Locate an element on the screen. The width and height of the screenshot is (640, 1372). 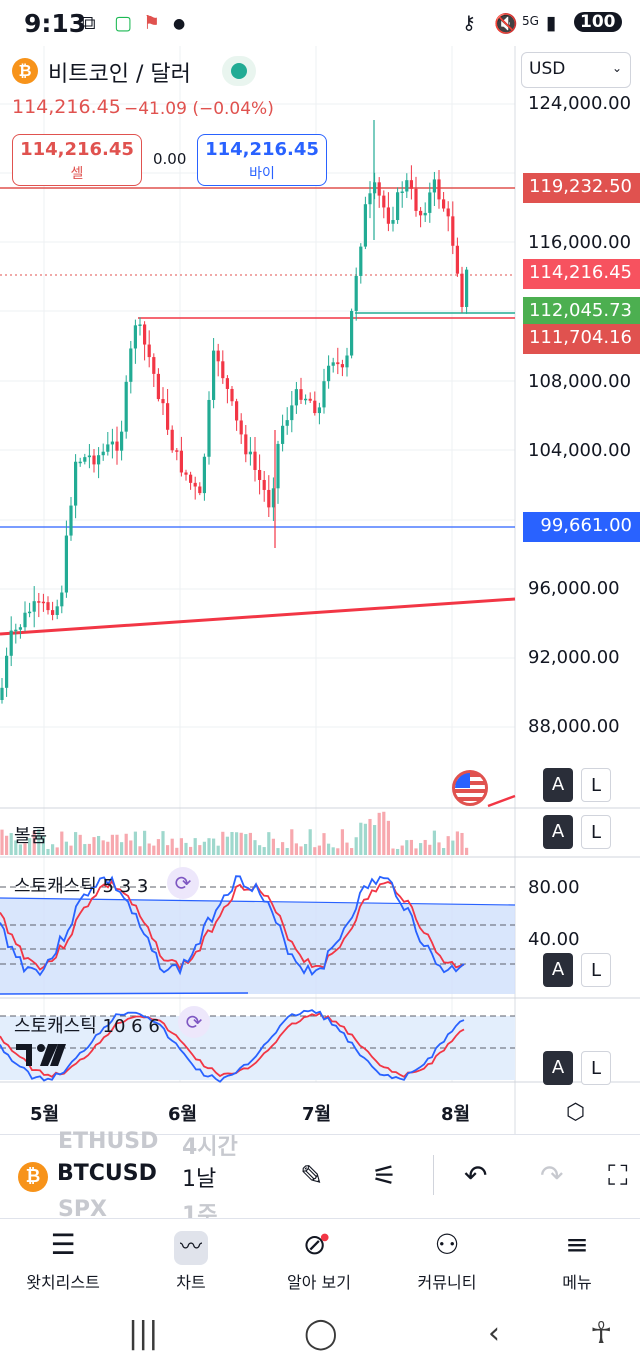
nav-label: 알아 보기 is located at coordinates (319, 1282).